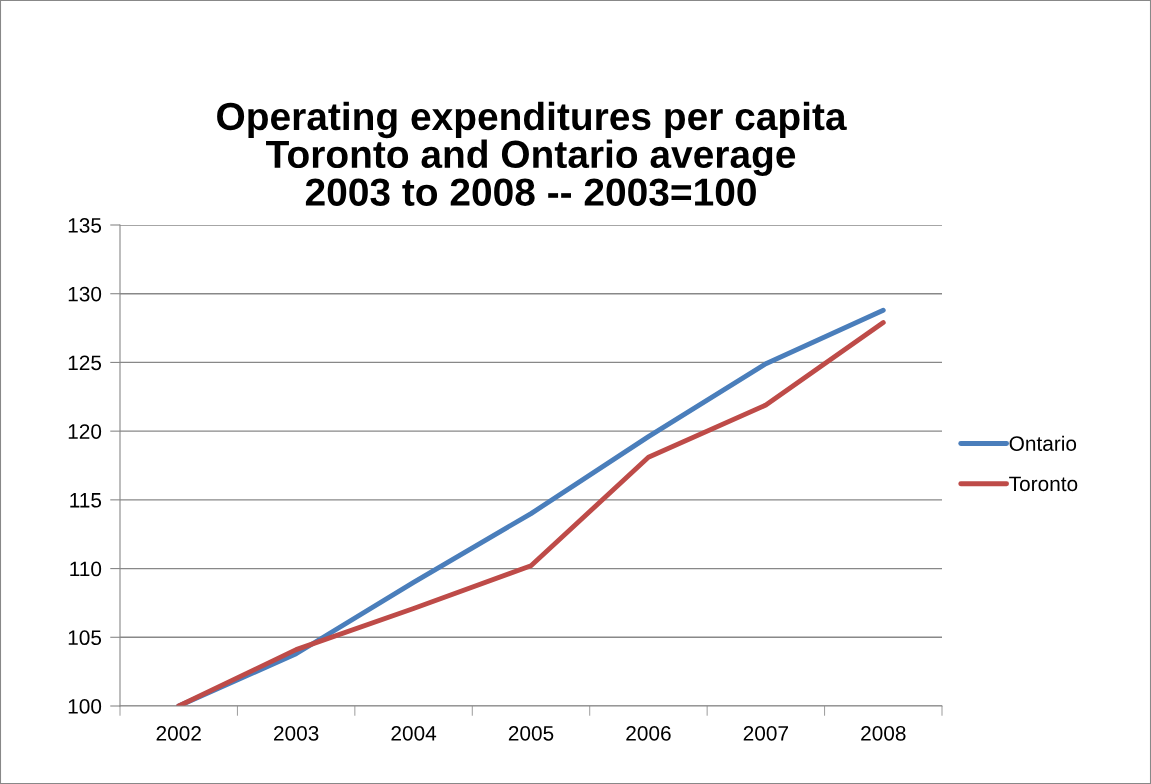  What do you see at coordinates (296, 733) in the screenshot?
I see `x-tick-label: 2003` at bounding box center [296, 733].